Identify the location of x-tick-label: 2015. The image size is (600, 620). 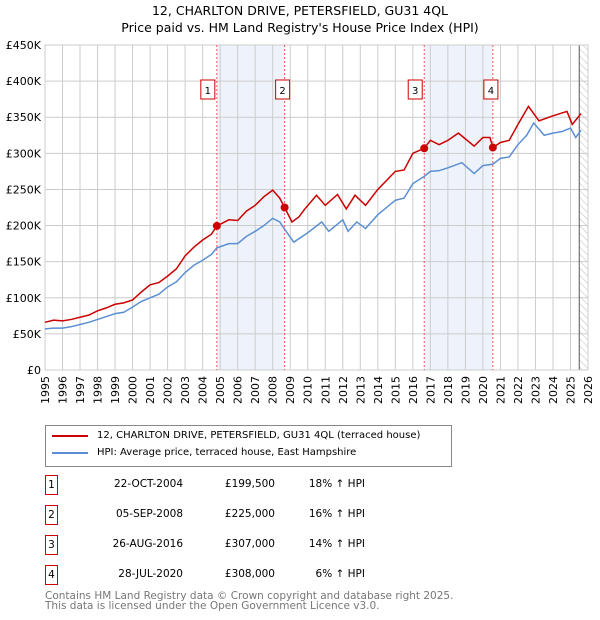
(395, 390).